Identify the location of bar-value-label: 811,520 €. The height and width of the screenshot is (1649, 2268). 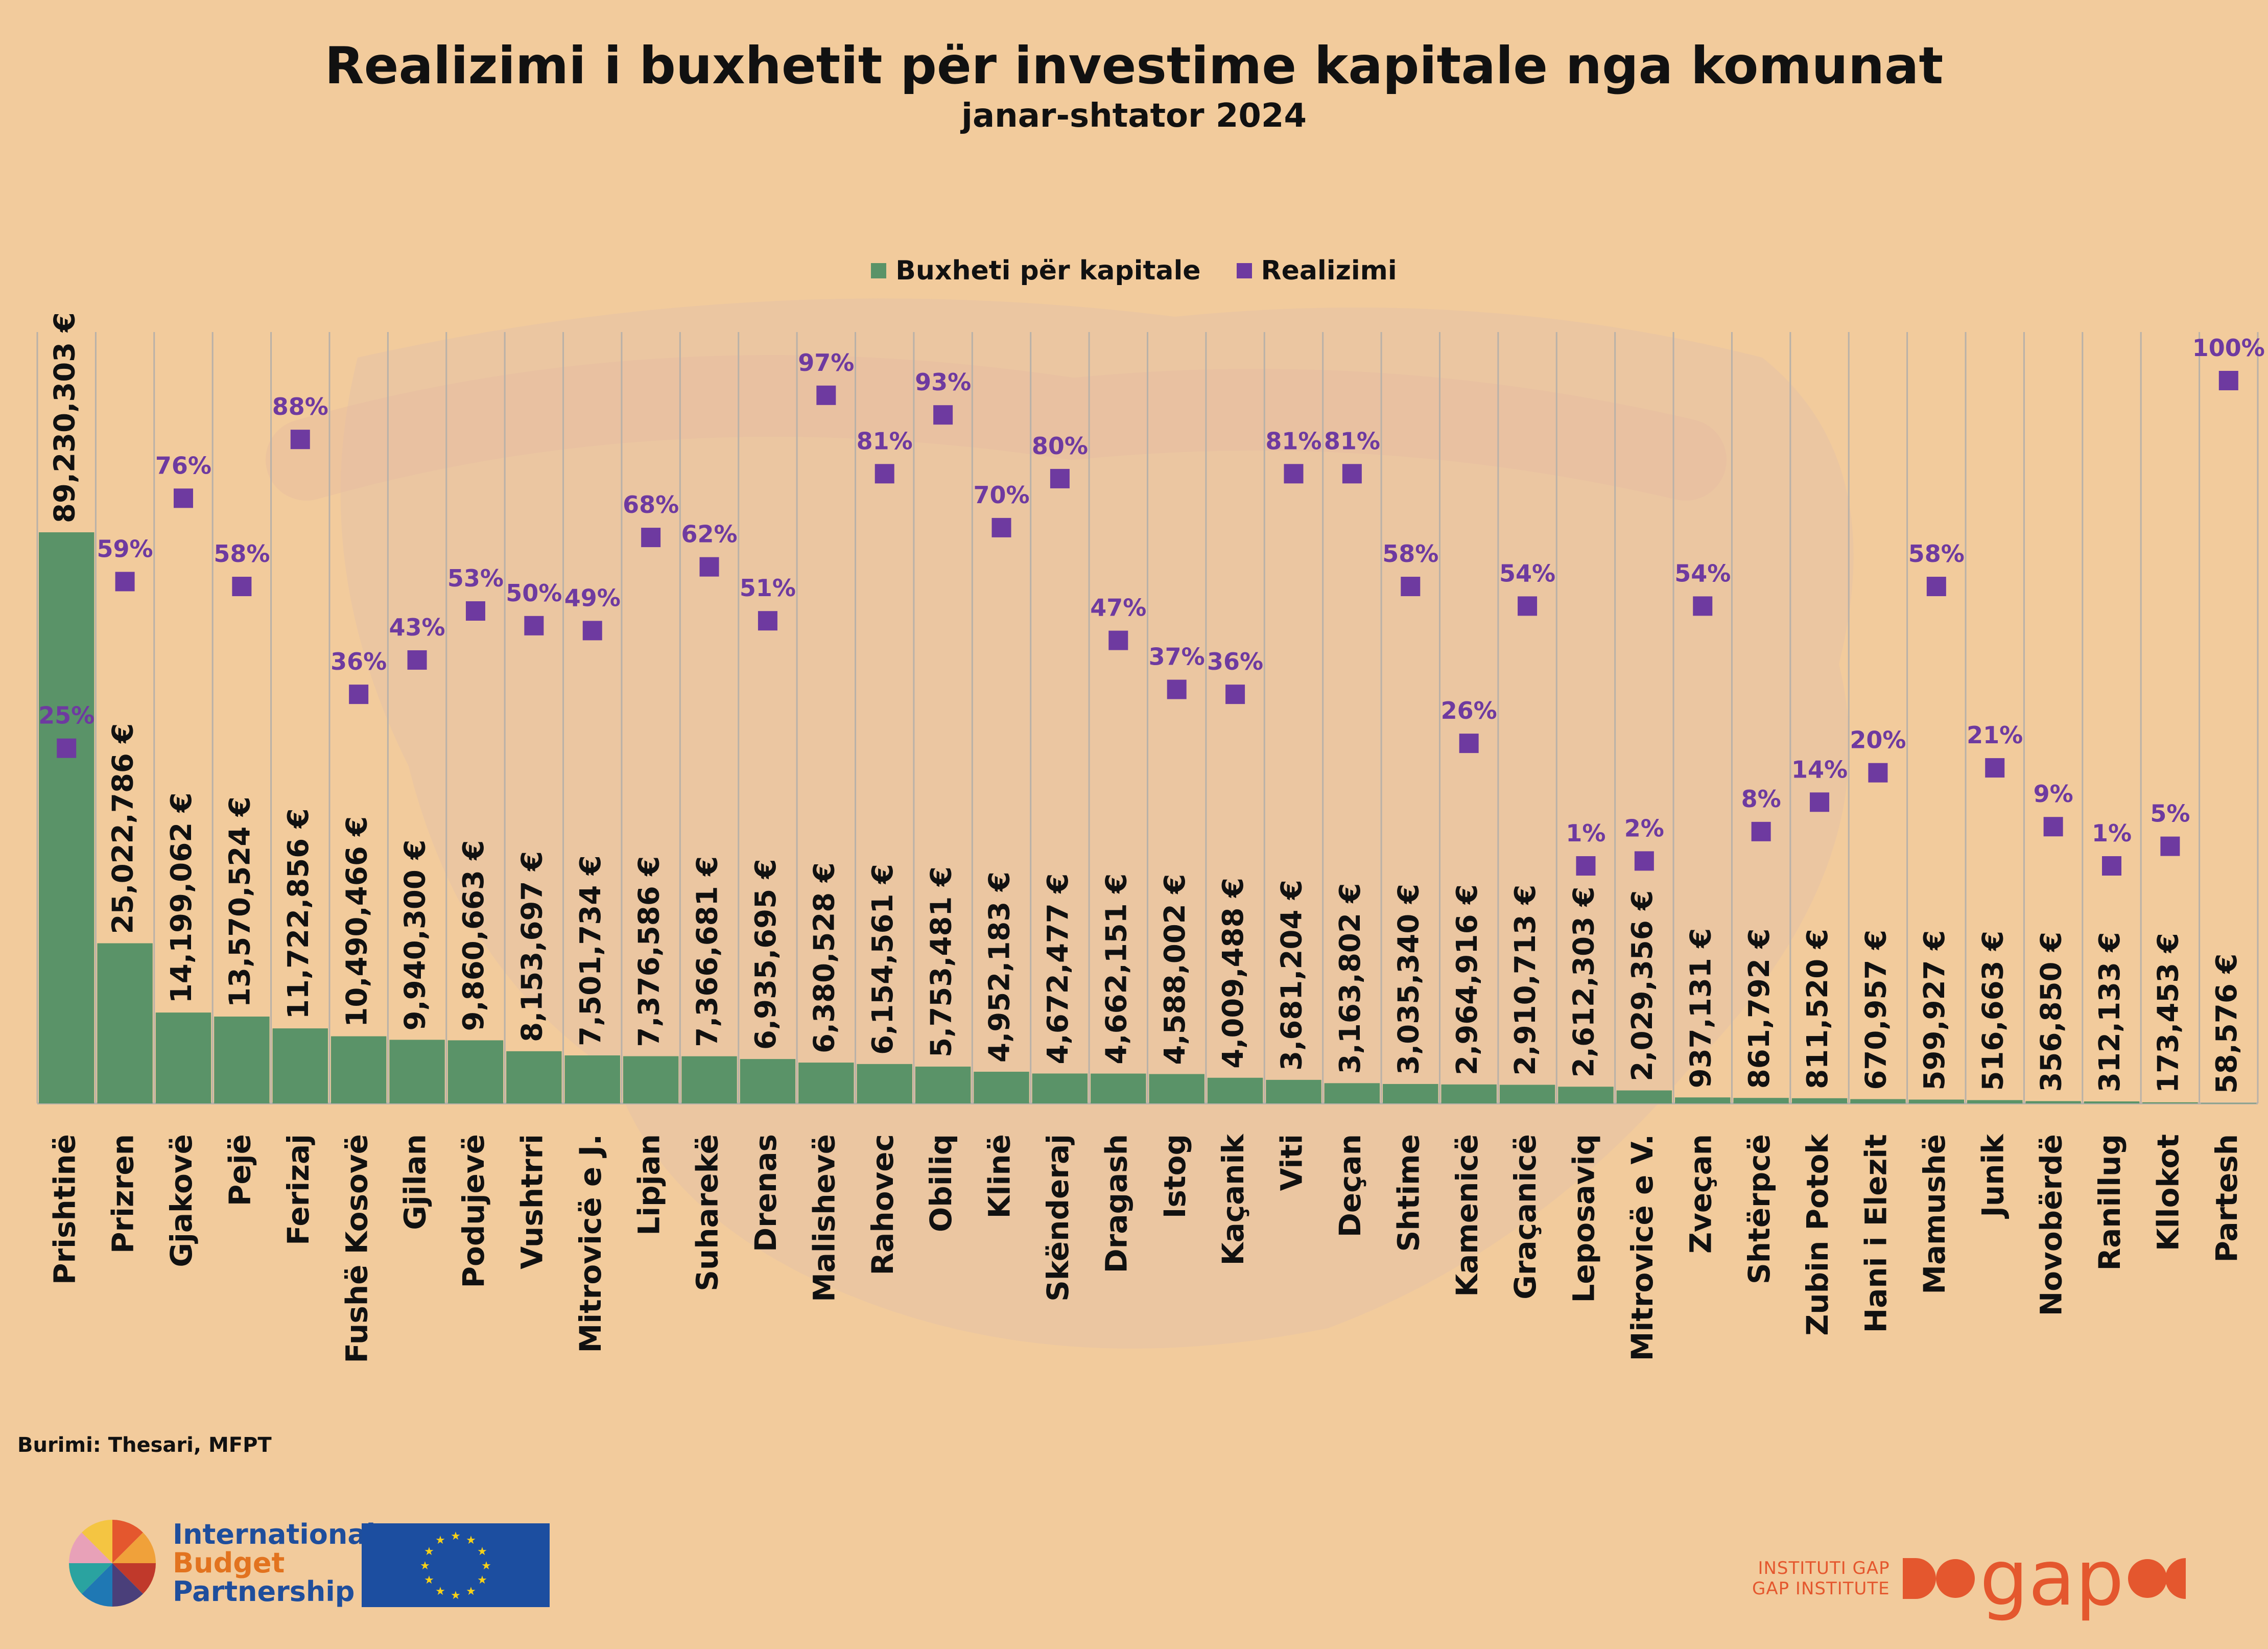
(1817, 1009).